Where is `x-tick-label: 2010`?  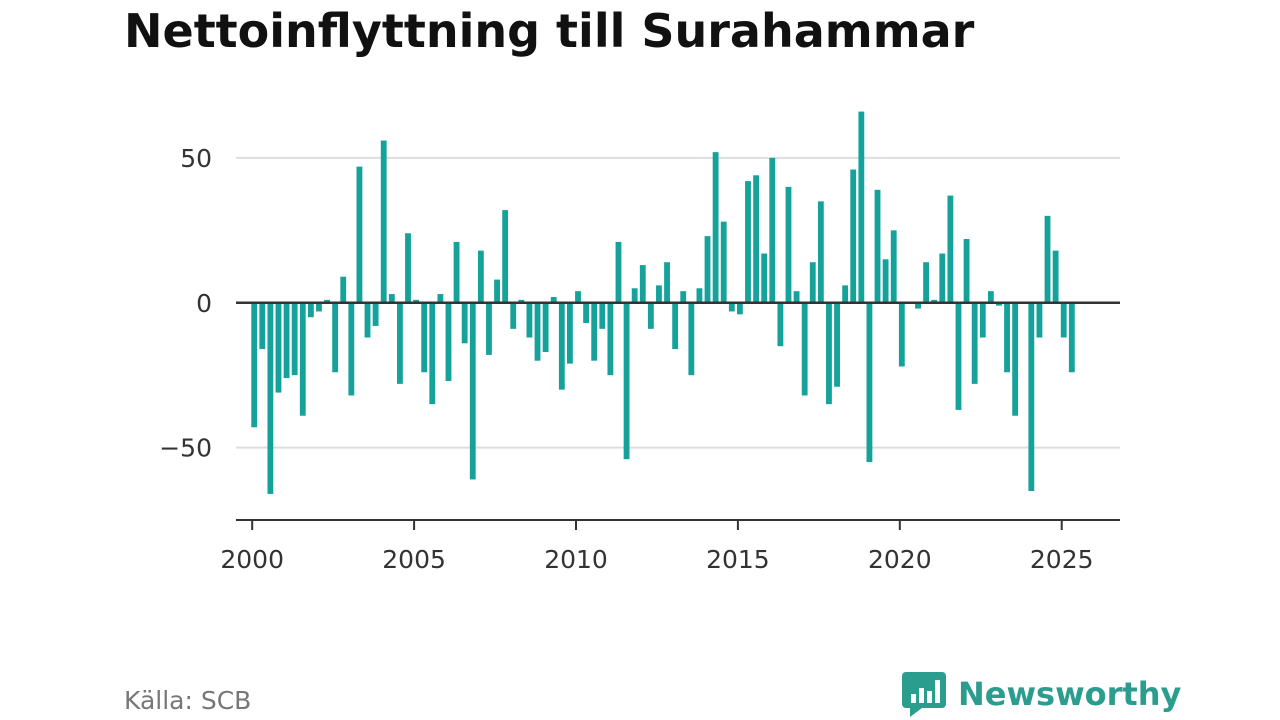
x-tick-label: 2010 is located at coordinates (576, 559).